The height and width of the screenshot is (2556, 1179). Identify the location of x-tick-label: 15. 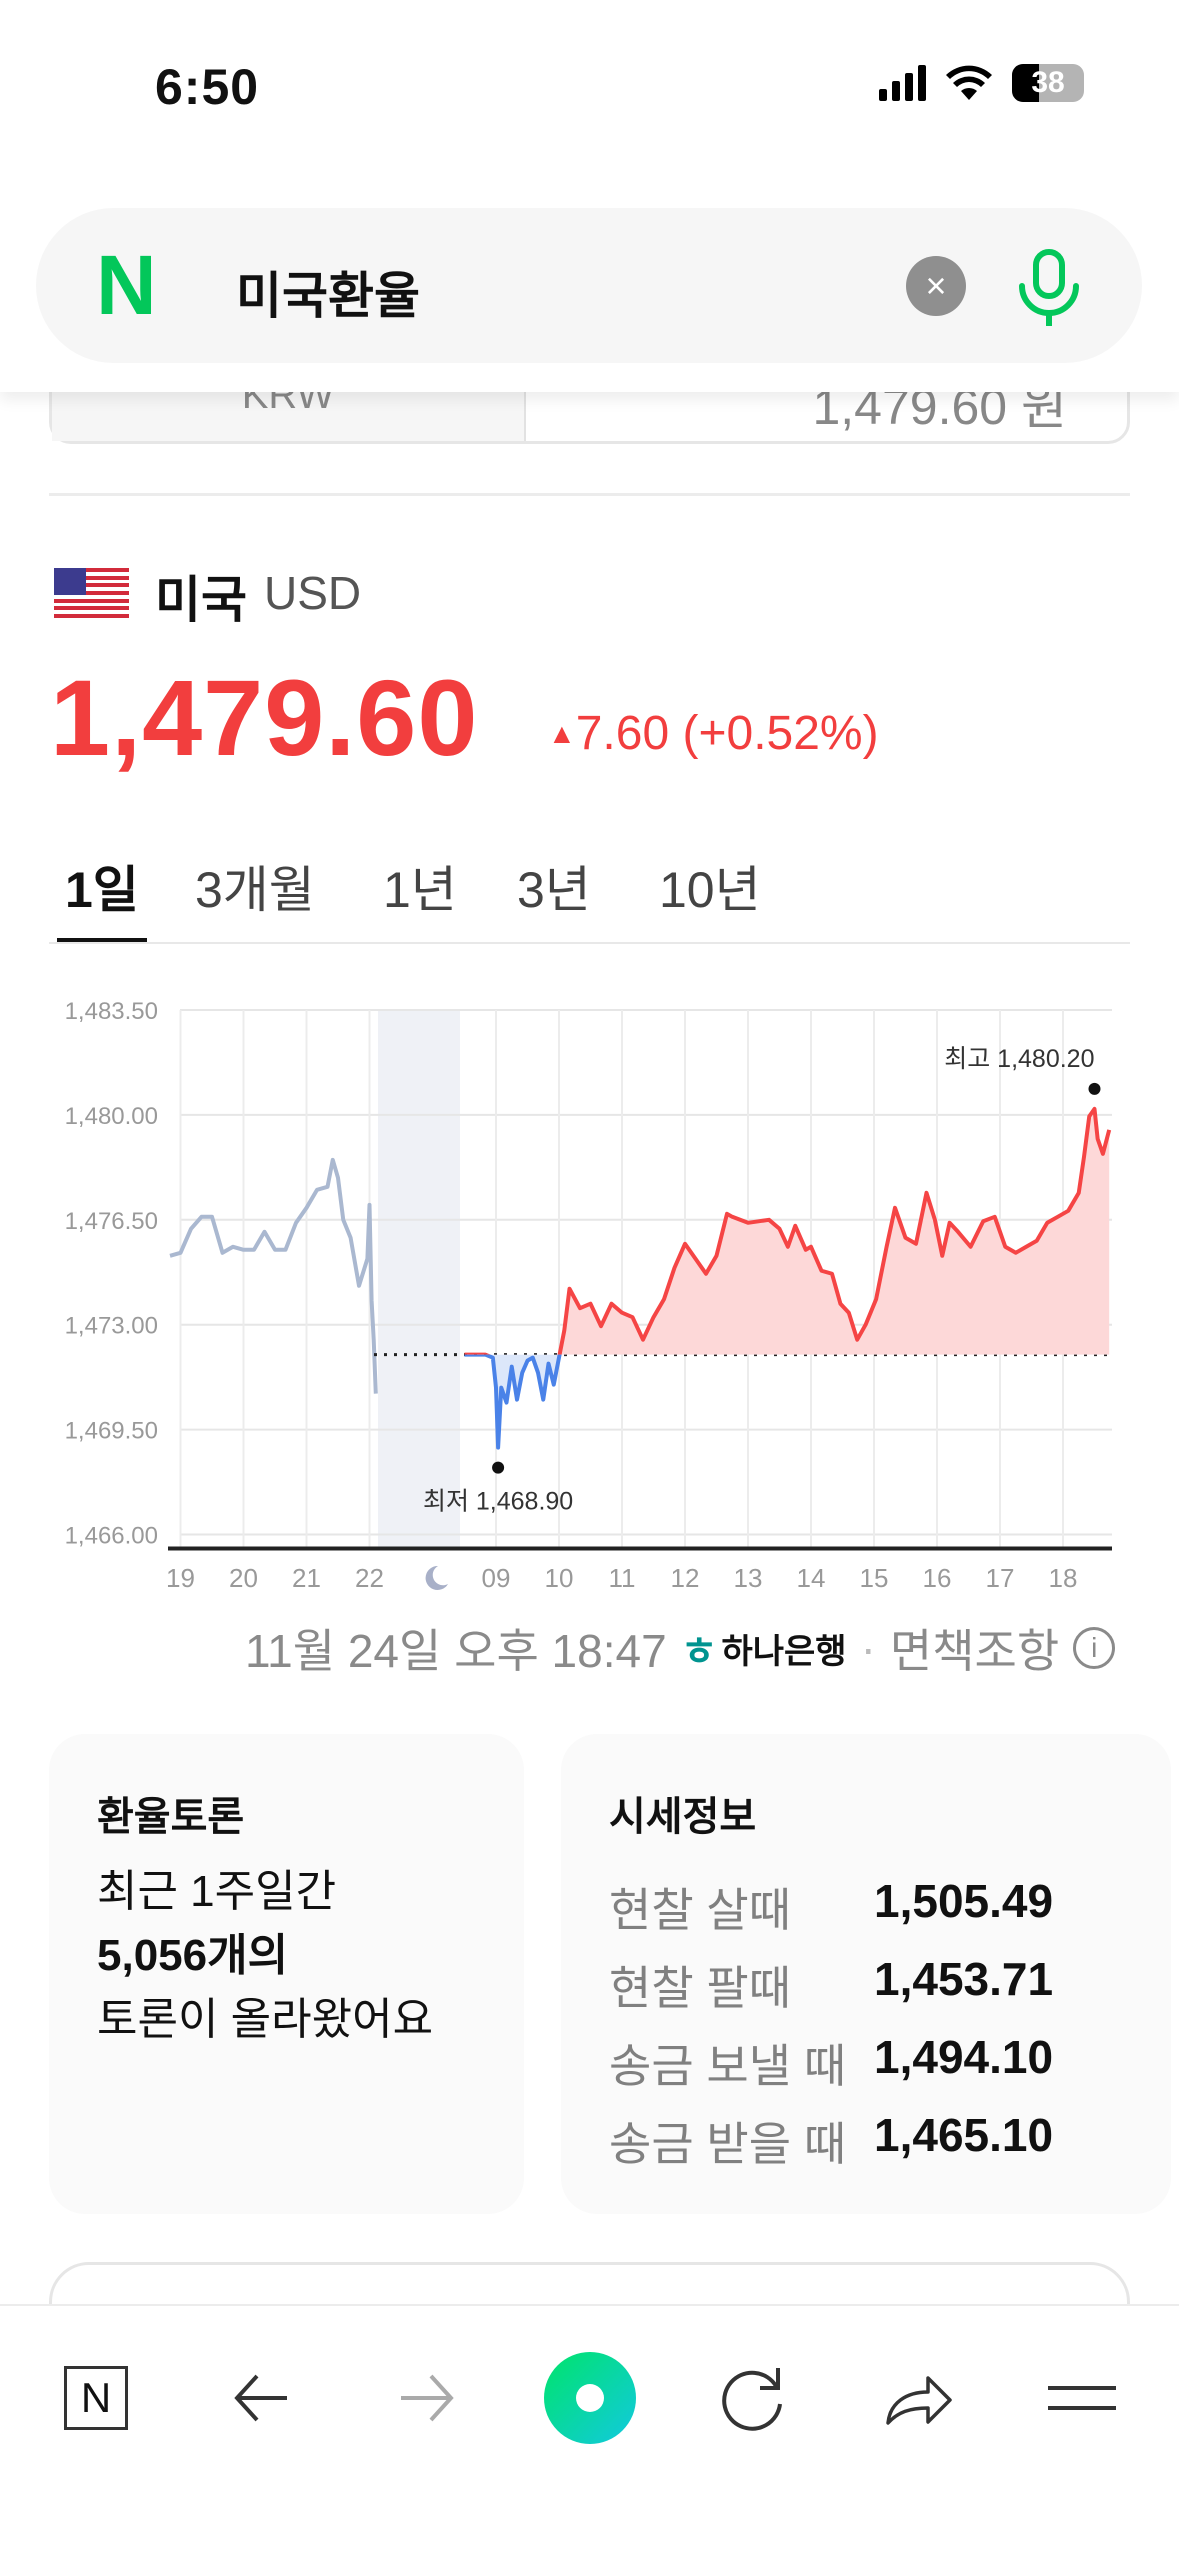
(874, 1578).